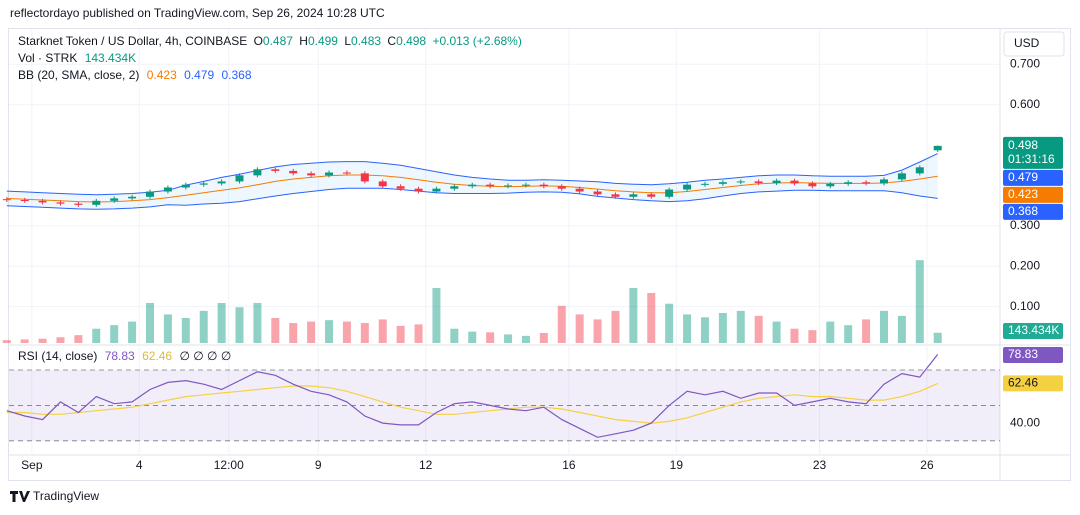  What do you see at coordinates (318, 465) in the screenshot?
I see `x-tick-label: 9` at bounding box center [318, 465].